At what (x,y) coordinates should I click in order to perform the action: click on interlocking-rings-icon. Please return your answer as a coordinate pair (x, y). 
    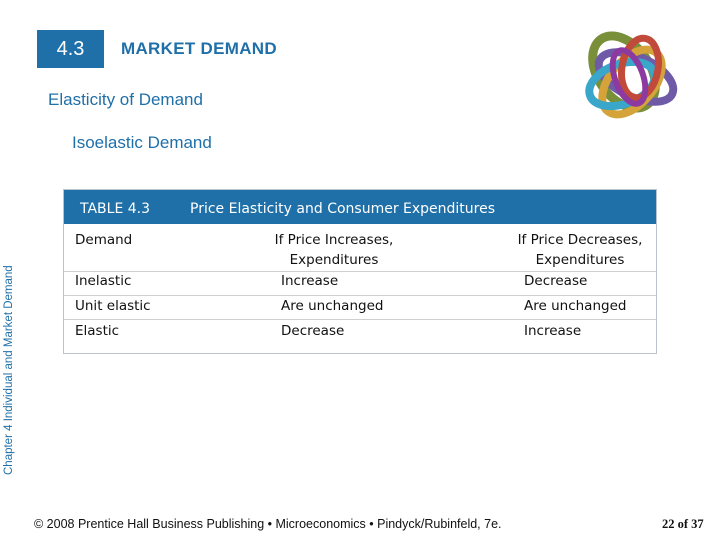
    Looking at the image, I should click on (631, 75).